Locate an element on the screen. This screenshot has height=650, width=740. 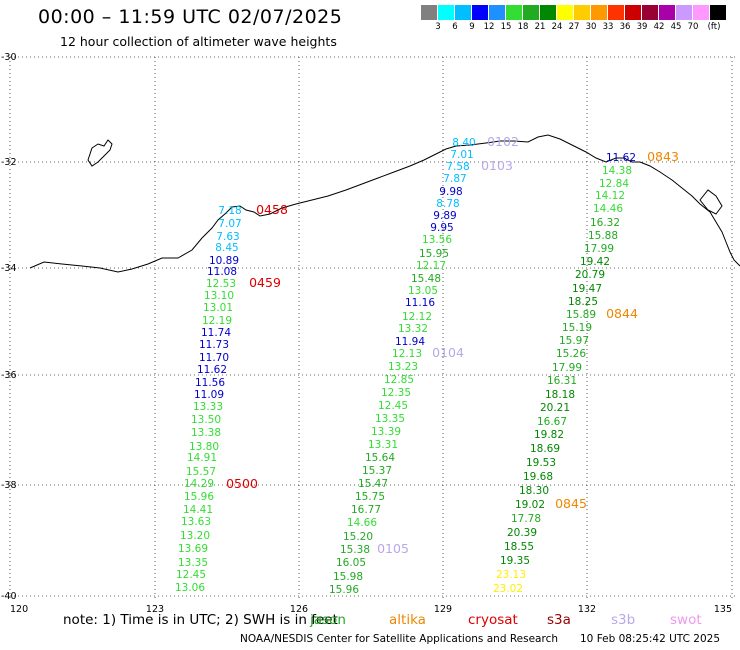
wave-height-value: 15.89 is located at coordinates (581, 315).